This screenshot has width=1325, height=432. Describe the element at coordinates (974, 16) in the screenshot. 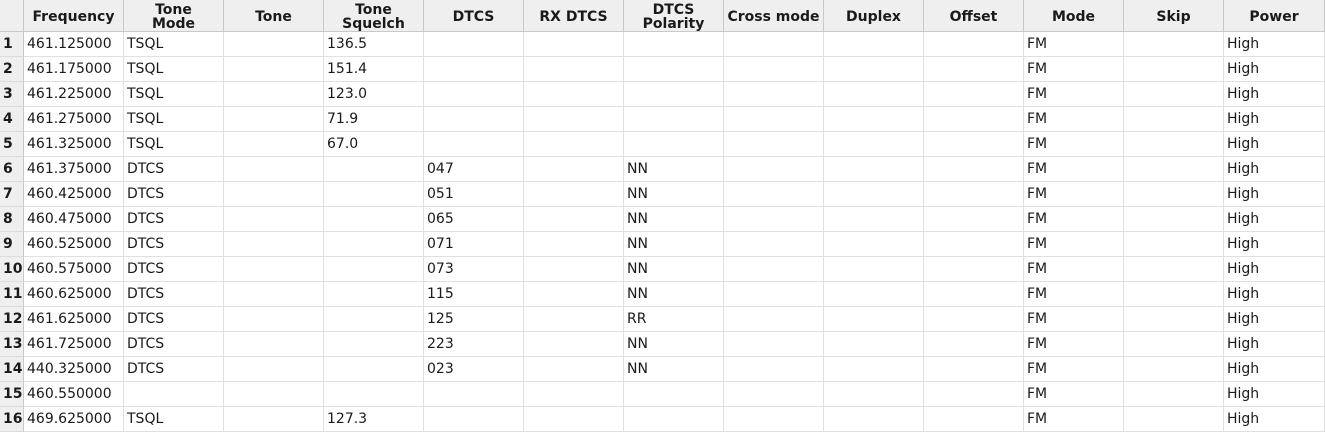

I see `column-header-offset: Offset` at that location.